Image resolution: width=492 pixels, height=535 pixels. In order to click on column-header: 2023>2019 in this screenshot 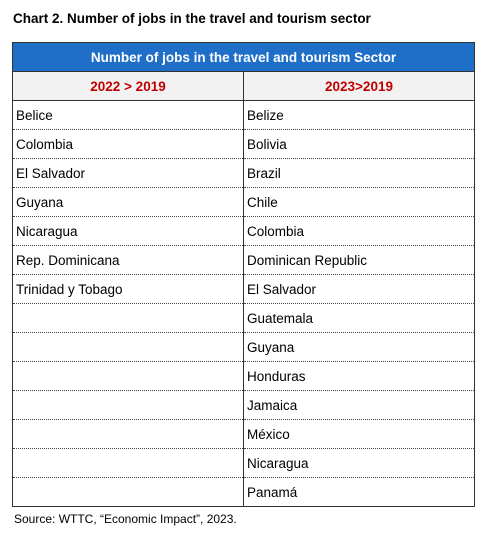, I will do `click(359, 86)`.